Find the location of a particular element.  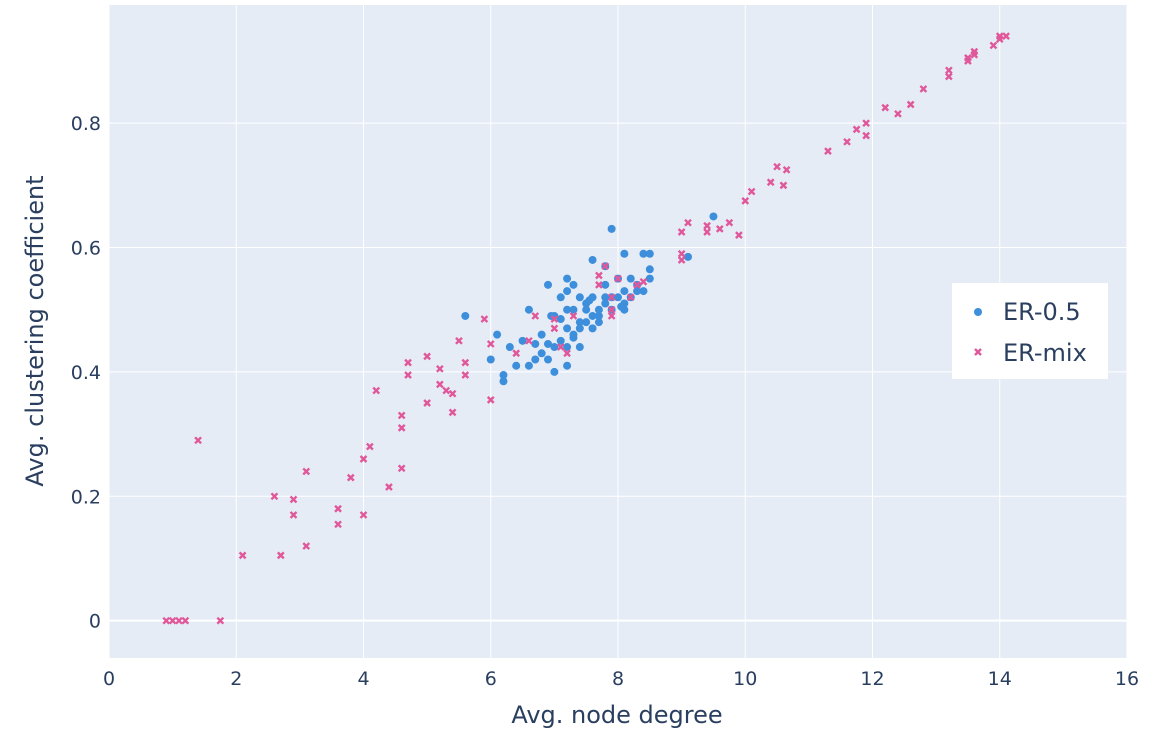

legend: ER-0.5 ER-mix is located at coordinates (1030, 331).